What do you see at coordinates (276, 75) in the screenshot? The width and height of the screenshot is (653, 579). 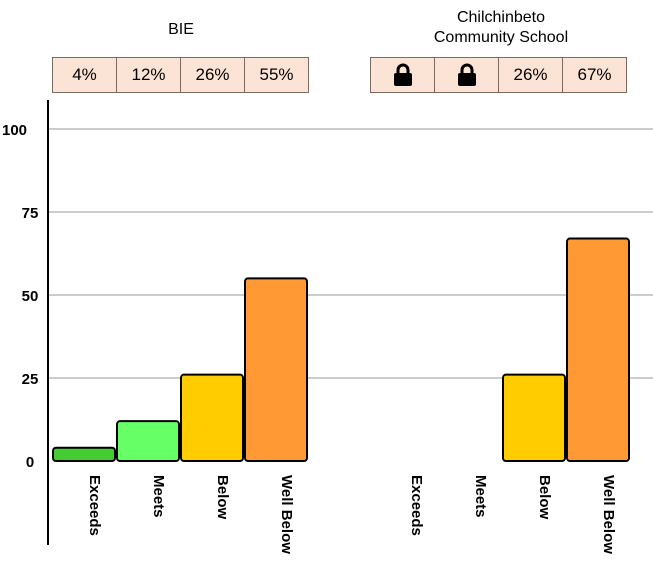 I see `percent-cell: 55%` at bounding box center [276, 75].